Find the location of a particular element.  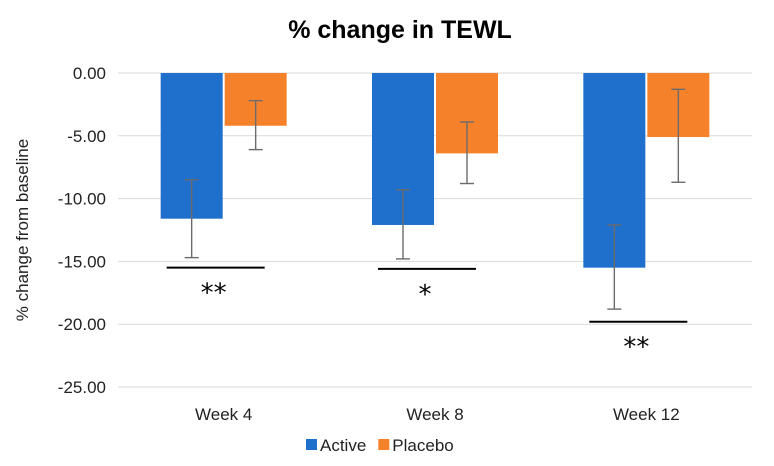

y-tick-label: 0.00 is located at coordinates (89, 73).